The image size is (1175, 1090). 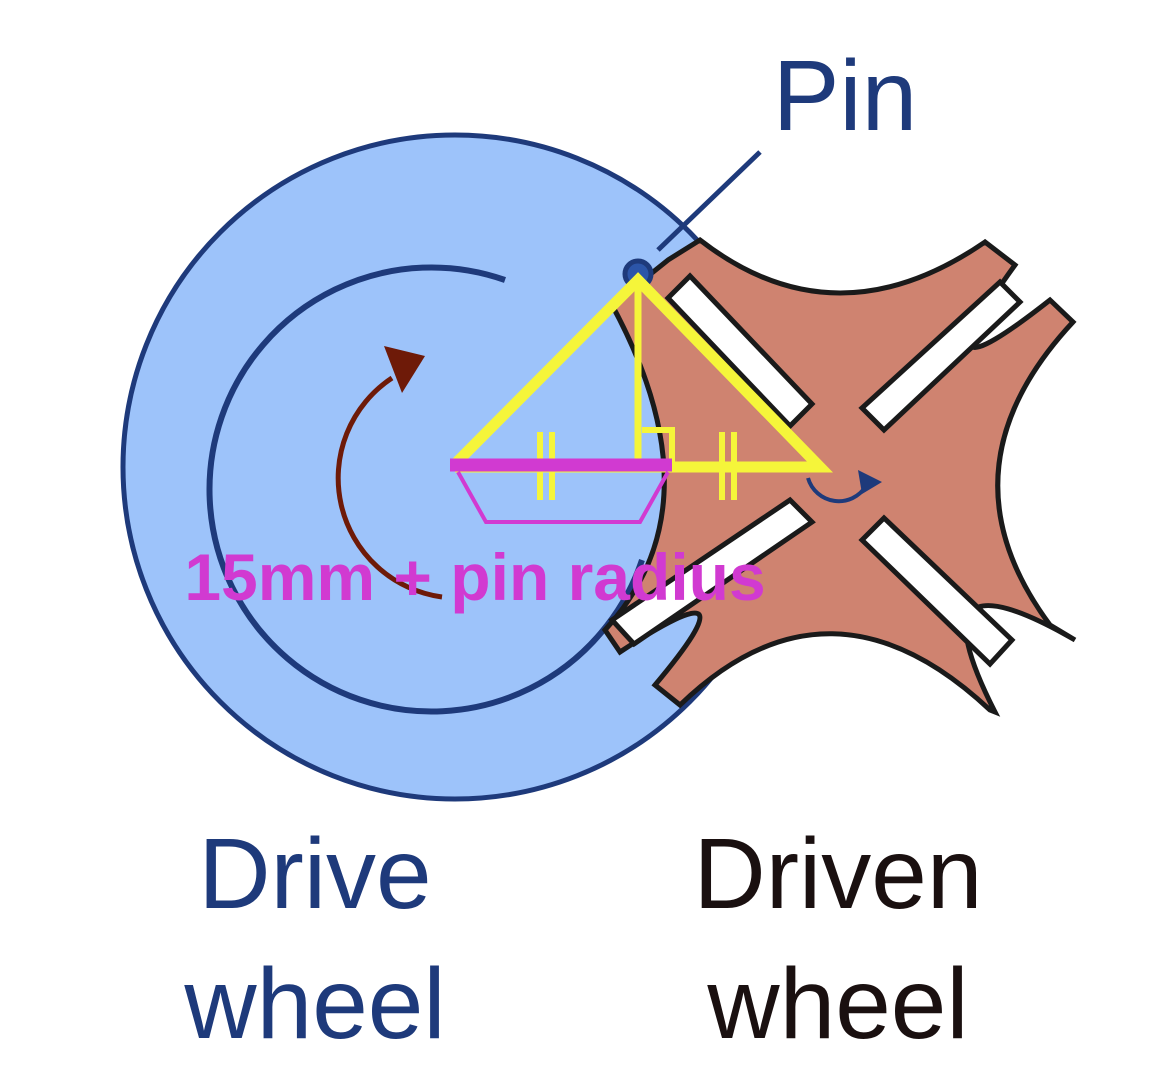 What do you see at coordinates (837, 1004) in the screenshot?
I see `driven-wheel-caption-line2: wheel` at bounding box center [837, 1004].